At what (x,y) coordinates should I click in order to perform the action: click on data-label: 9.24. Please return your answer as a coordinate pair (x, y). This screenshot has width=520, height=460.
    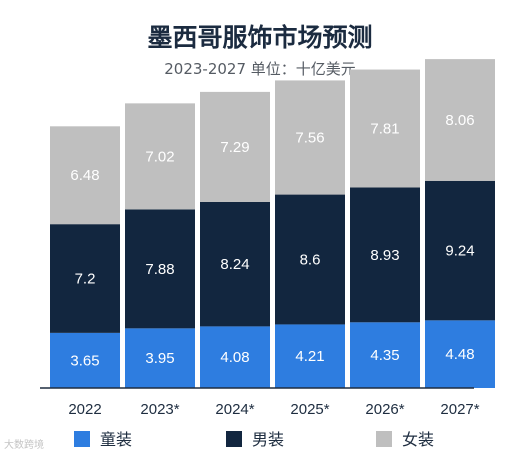
    Looking at the image, I should click on (459, 251).